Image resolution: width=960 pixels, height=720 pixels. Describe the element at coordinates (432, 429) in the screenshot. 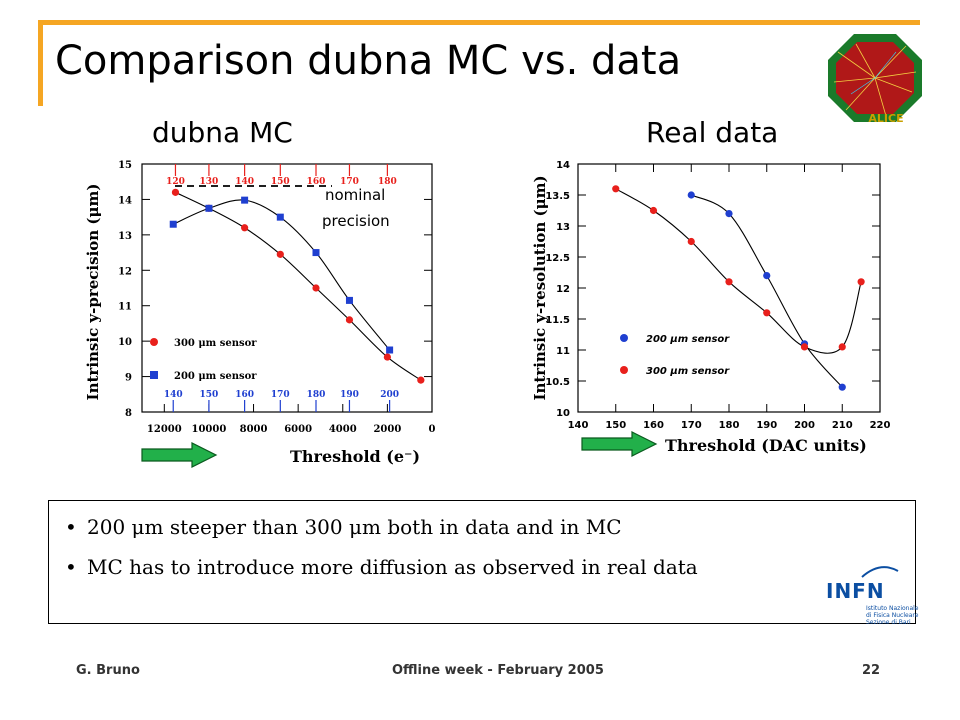

I see `x-tick-label: 0` at that location.